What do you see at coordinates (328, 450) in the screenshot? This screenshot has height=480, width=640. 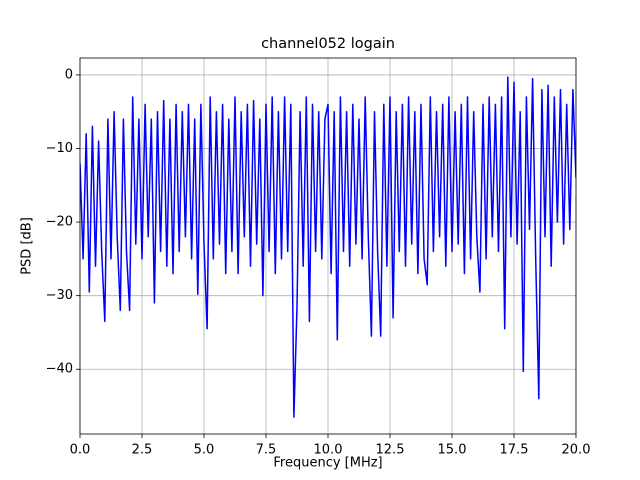 I see `x-tick-label: 10.0` at bounding box center [328, 450].